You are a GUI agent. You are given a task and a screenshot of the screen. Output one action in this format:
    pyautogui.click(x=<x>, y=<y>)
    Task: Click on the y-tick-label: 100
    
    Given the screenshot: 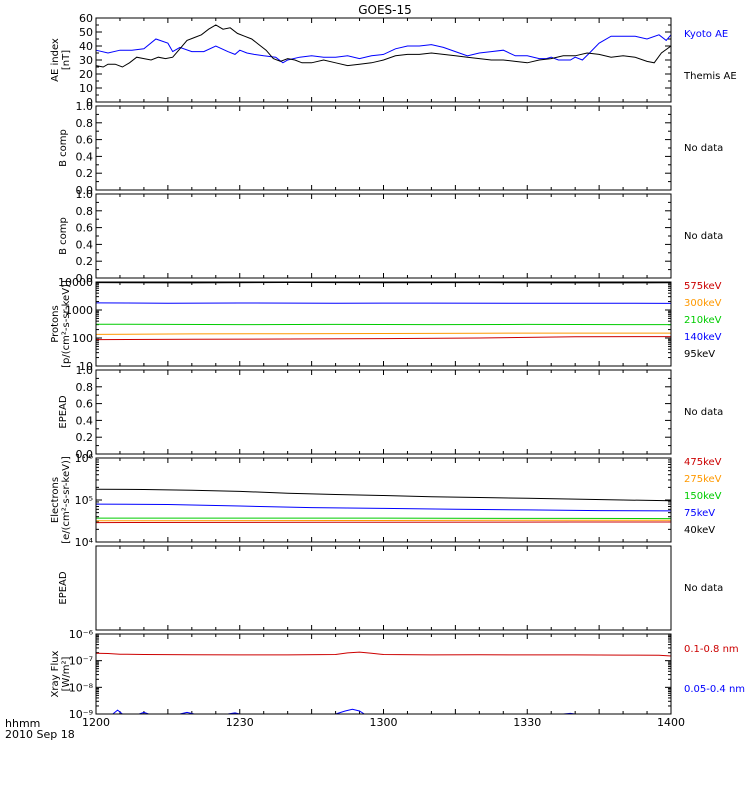 What is the action you would take?
    pyautogui.click(x=82, y=338)
    